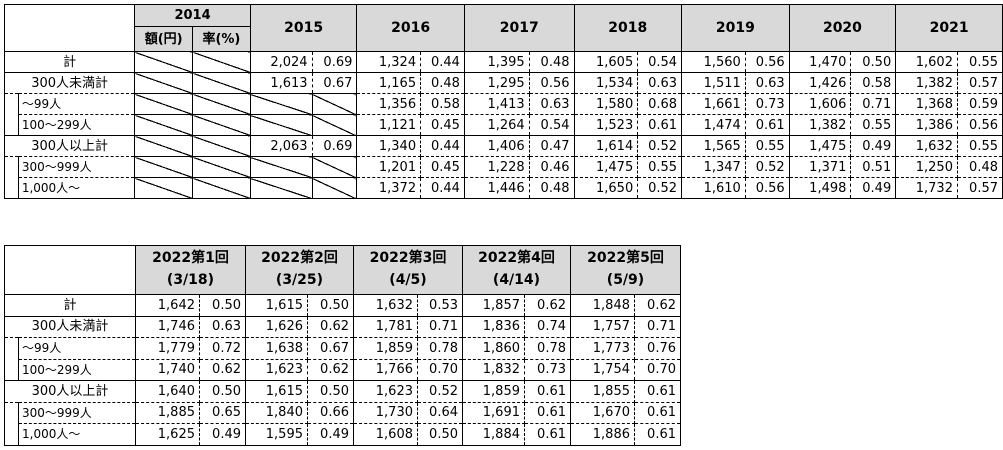 This screenshot has height=450, width=1003. What do you see at coordinates (389, 104) in the screenshot?
I see `amount-cell: 1,356` at bounding box center [389, 104].